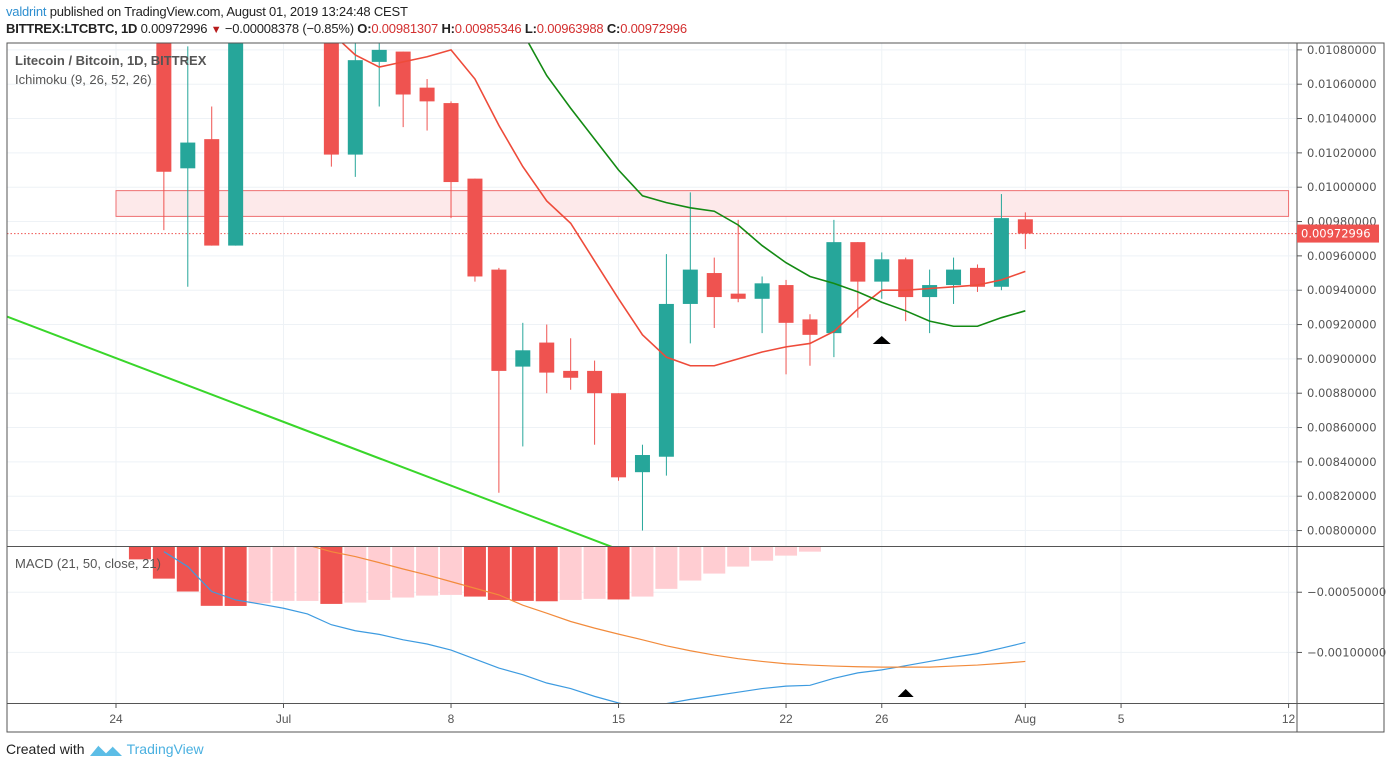 This screenshot has width=1391, height=768. I want to click on close-label: C:, so click(613, 28).